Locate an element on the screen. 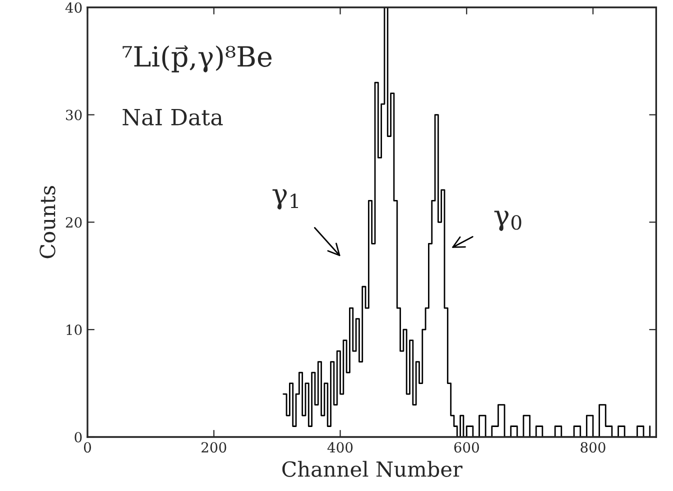  annotation: γ$_{1}$ is located at coordinates (285, 199).